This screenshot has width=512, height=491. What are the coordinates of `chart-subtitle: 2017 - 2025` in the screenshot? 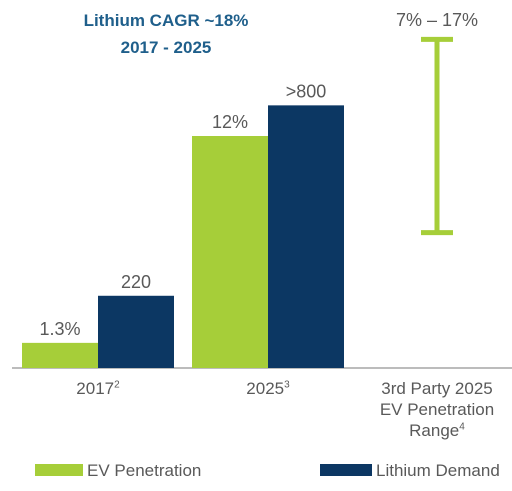 It's located at (166, 47).